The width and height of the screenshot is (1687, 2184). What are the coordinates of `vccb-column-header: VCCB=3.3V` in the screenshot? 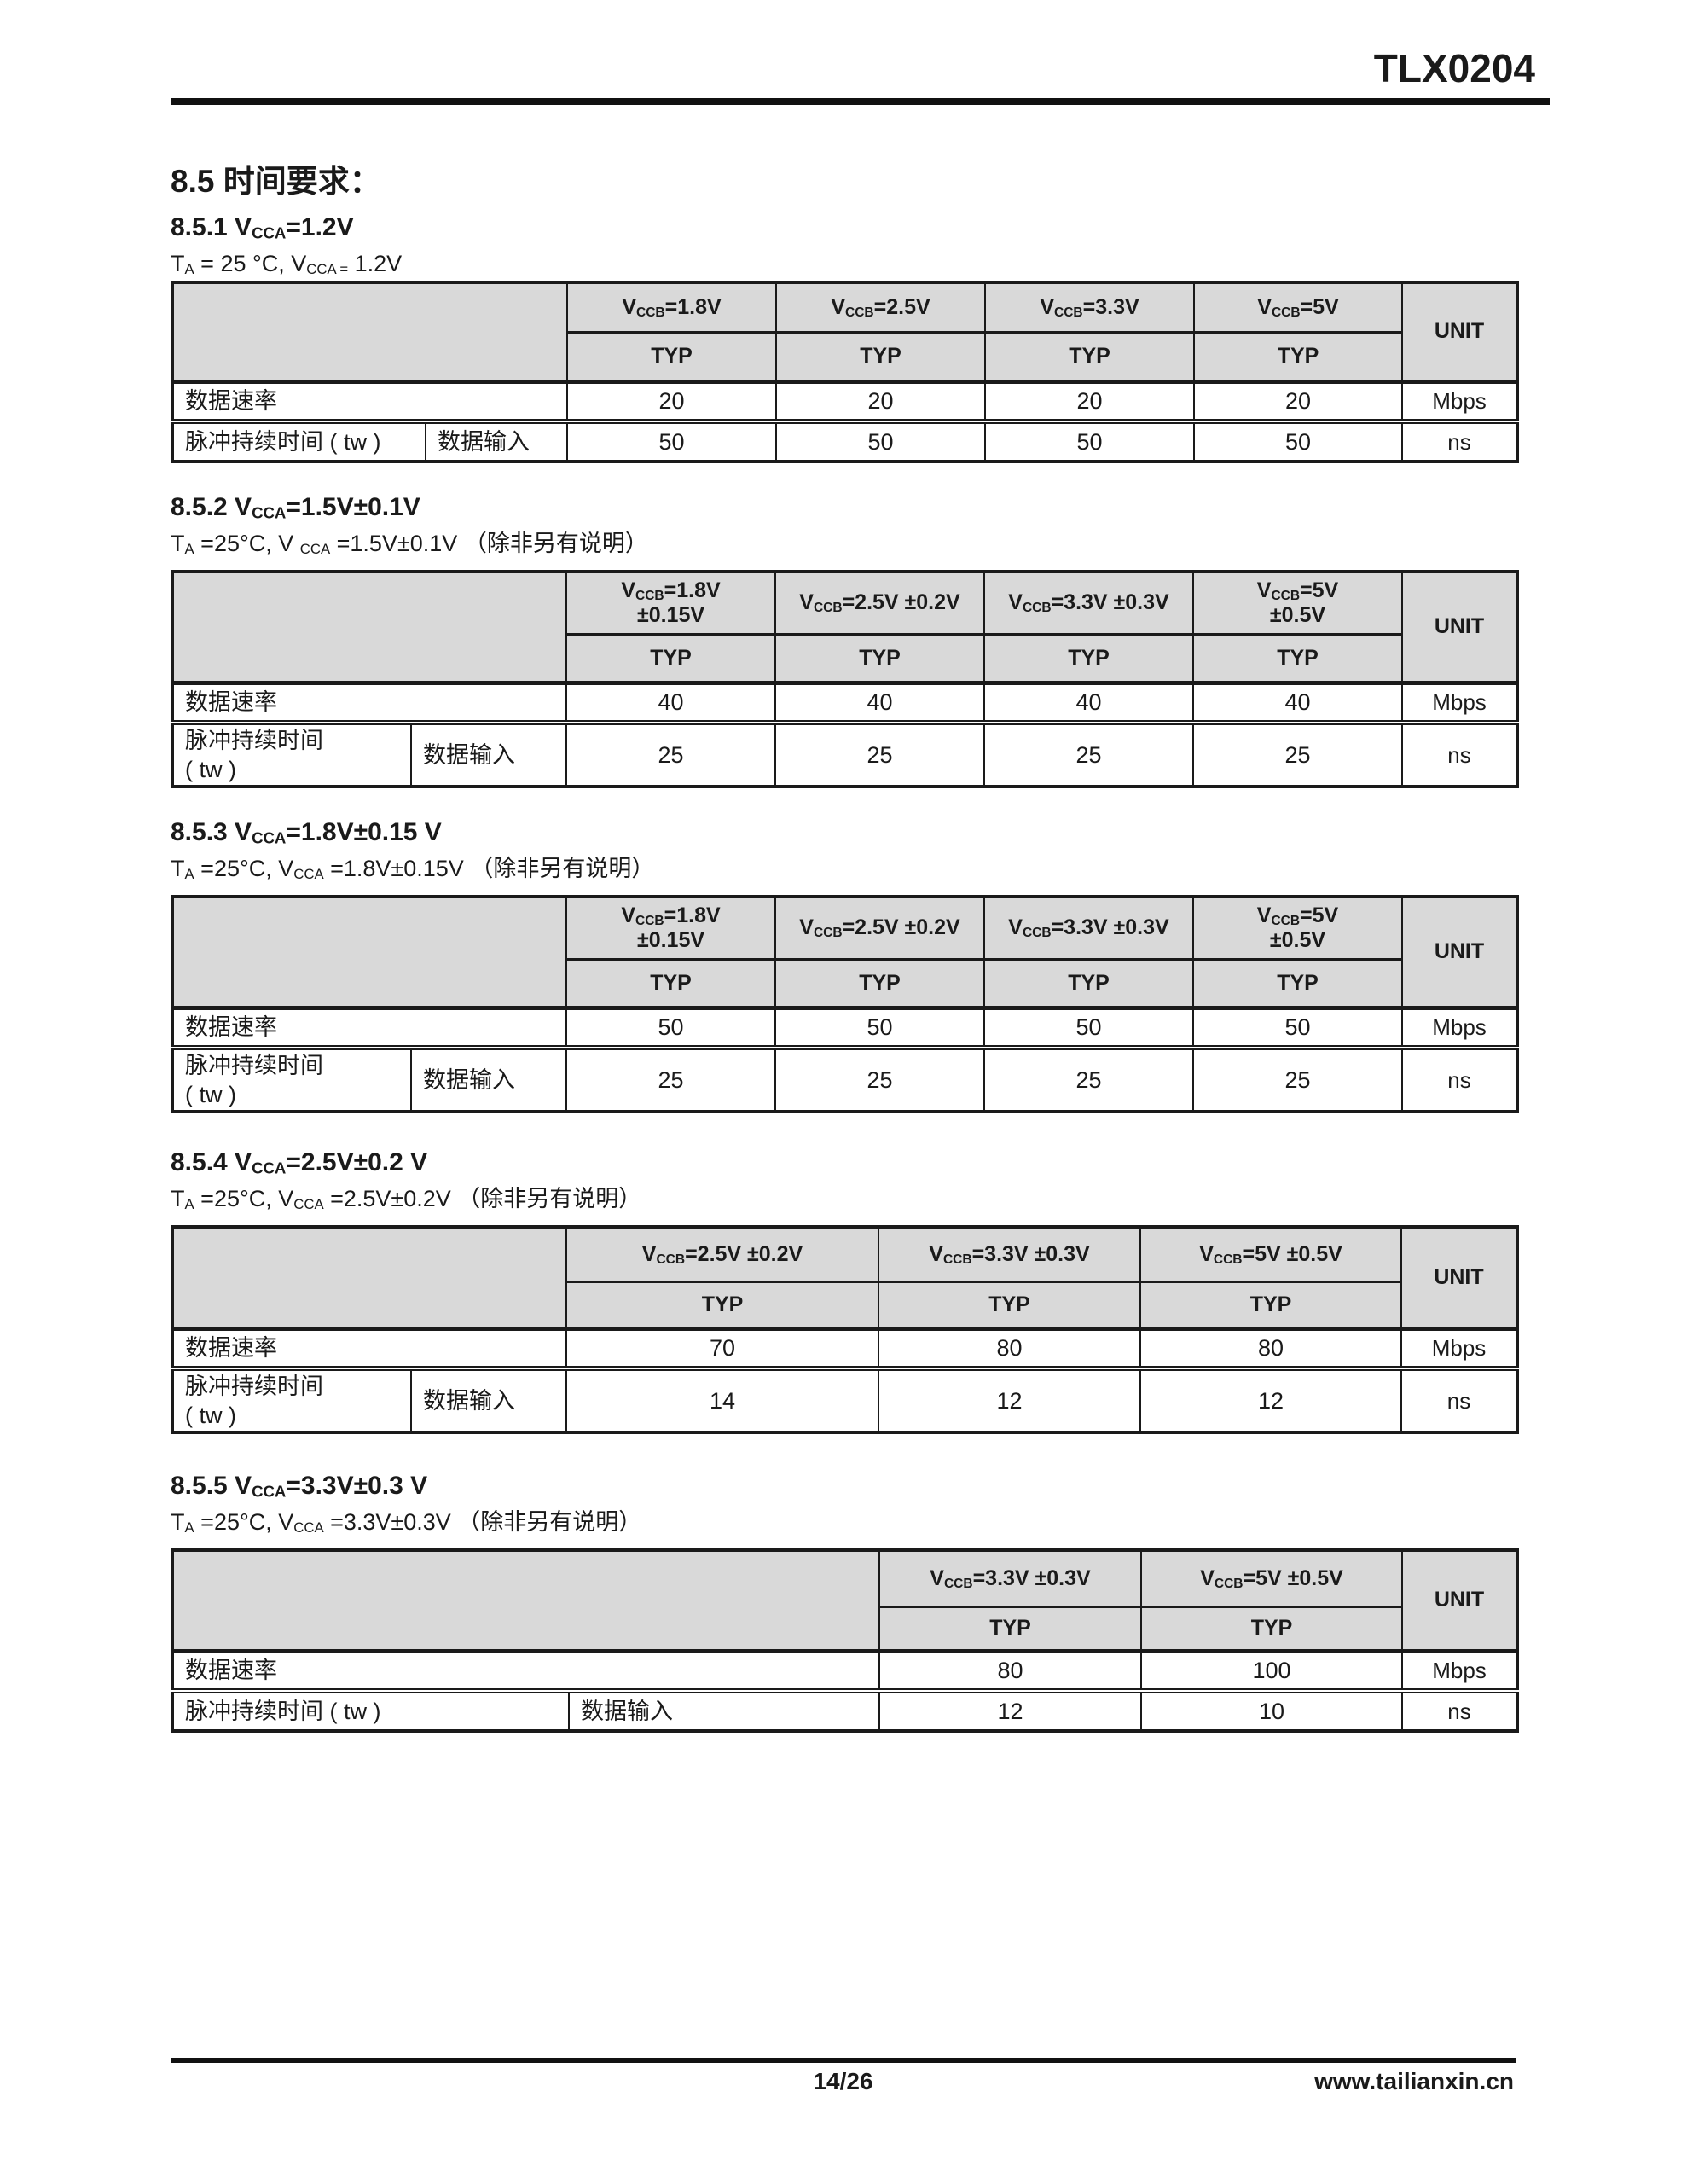 It's located at (1089, 308).